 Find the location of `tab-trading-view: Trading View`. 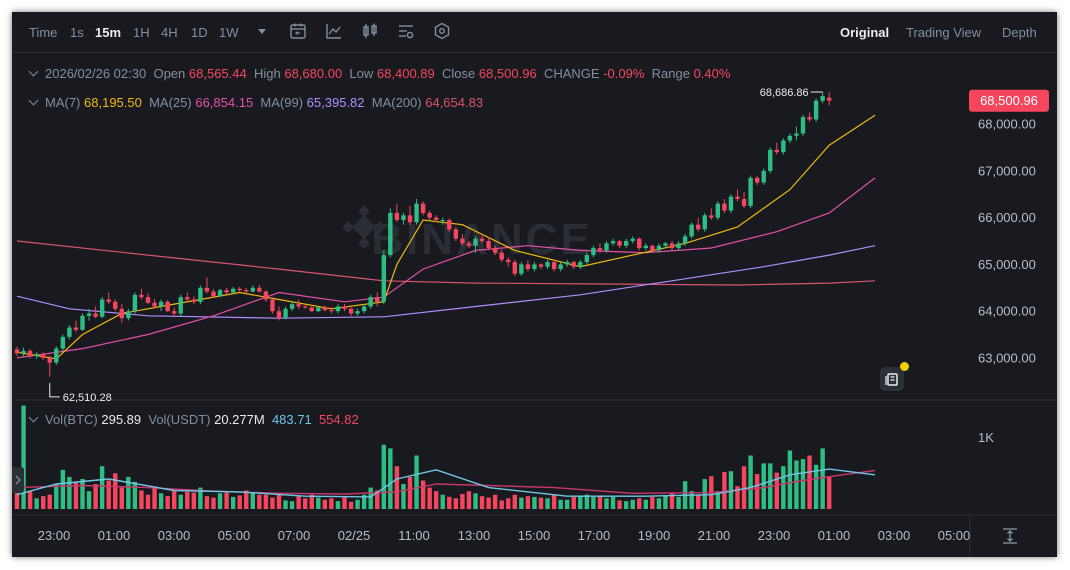

tab-trading-view: Trading View is located at coordinates (944, 32).